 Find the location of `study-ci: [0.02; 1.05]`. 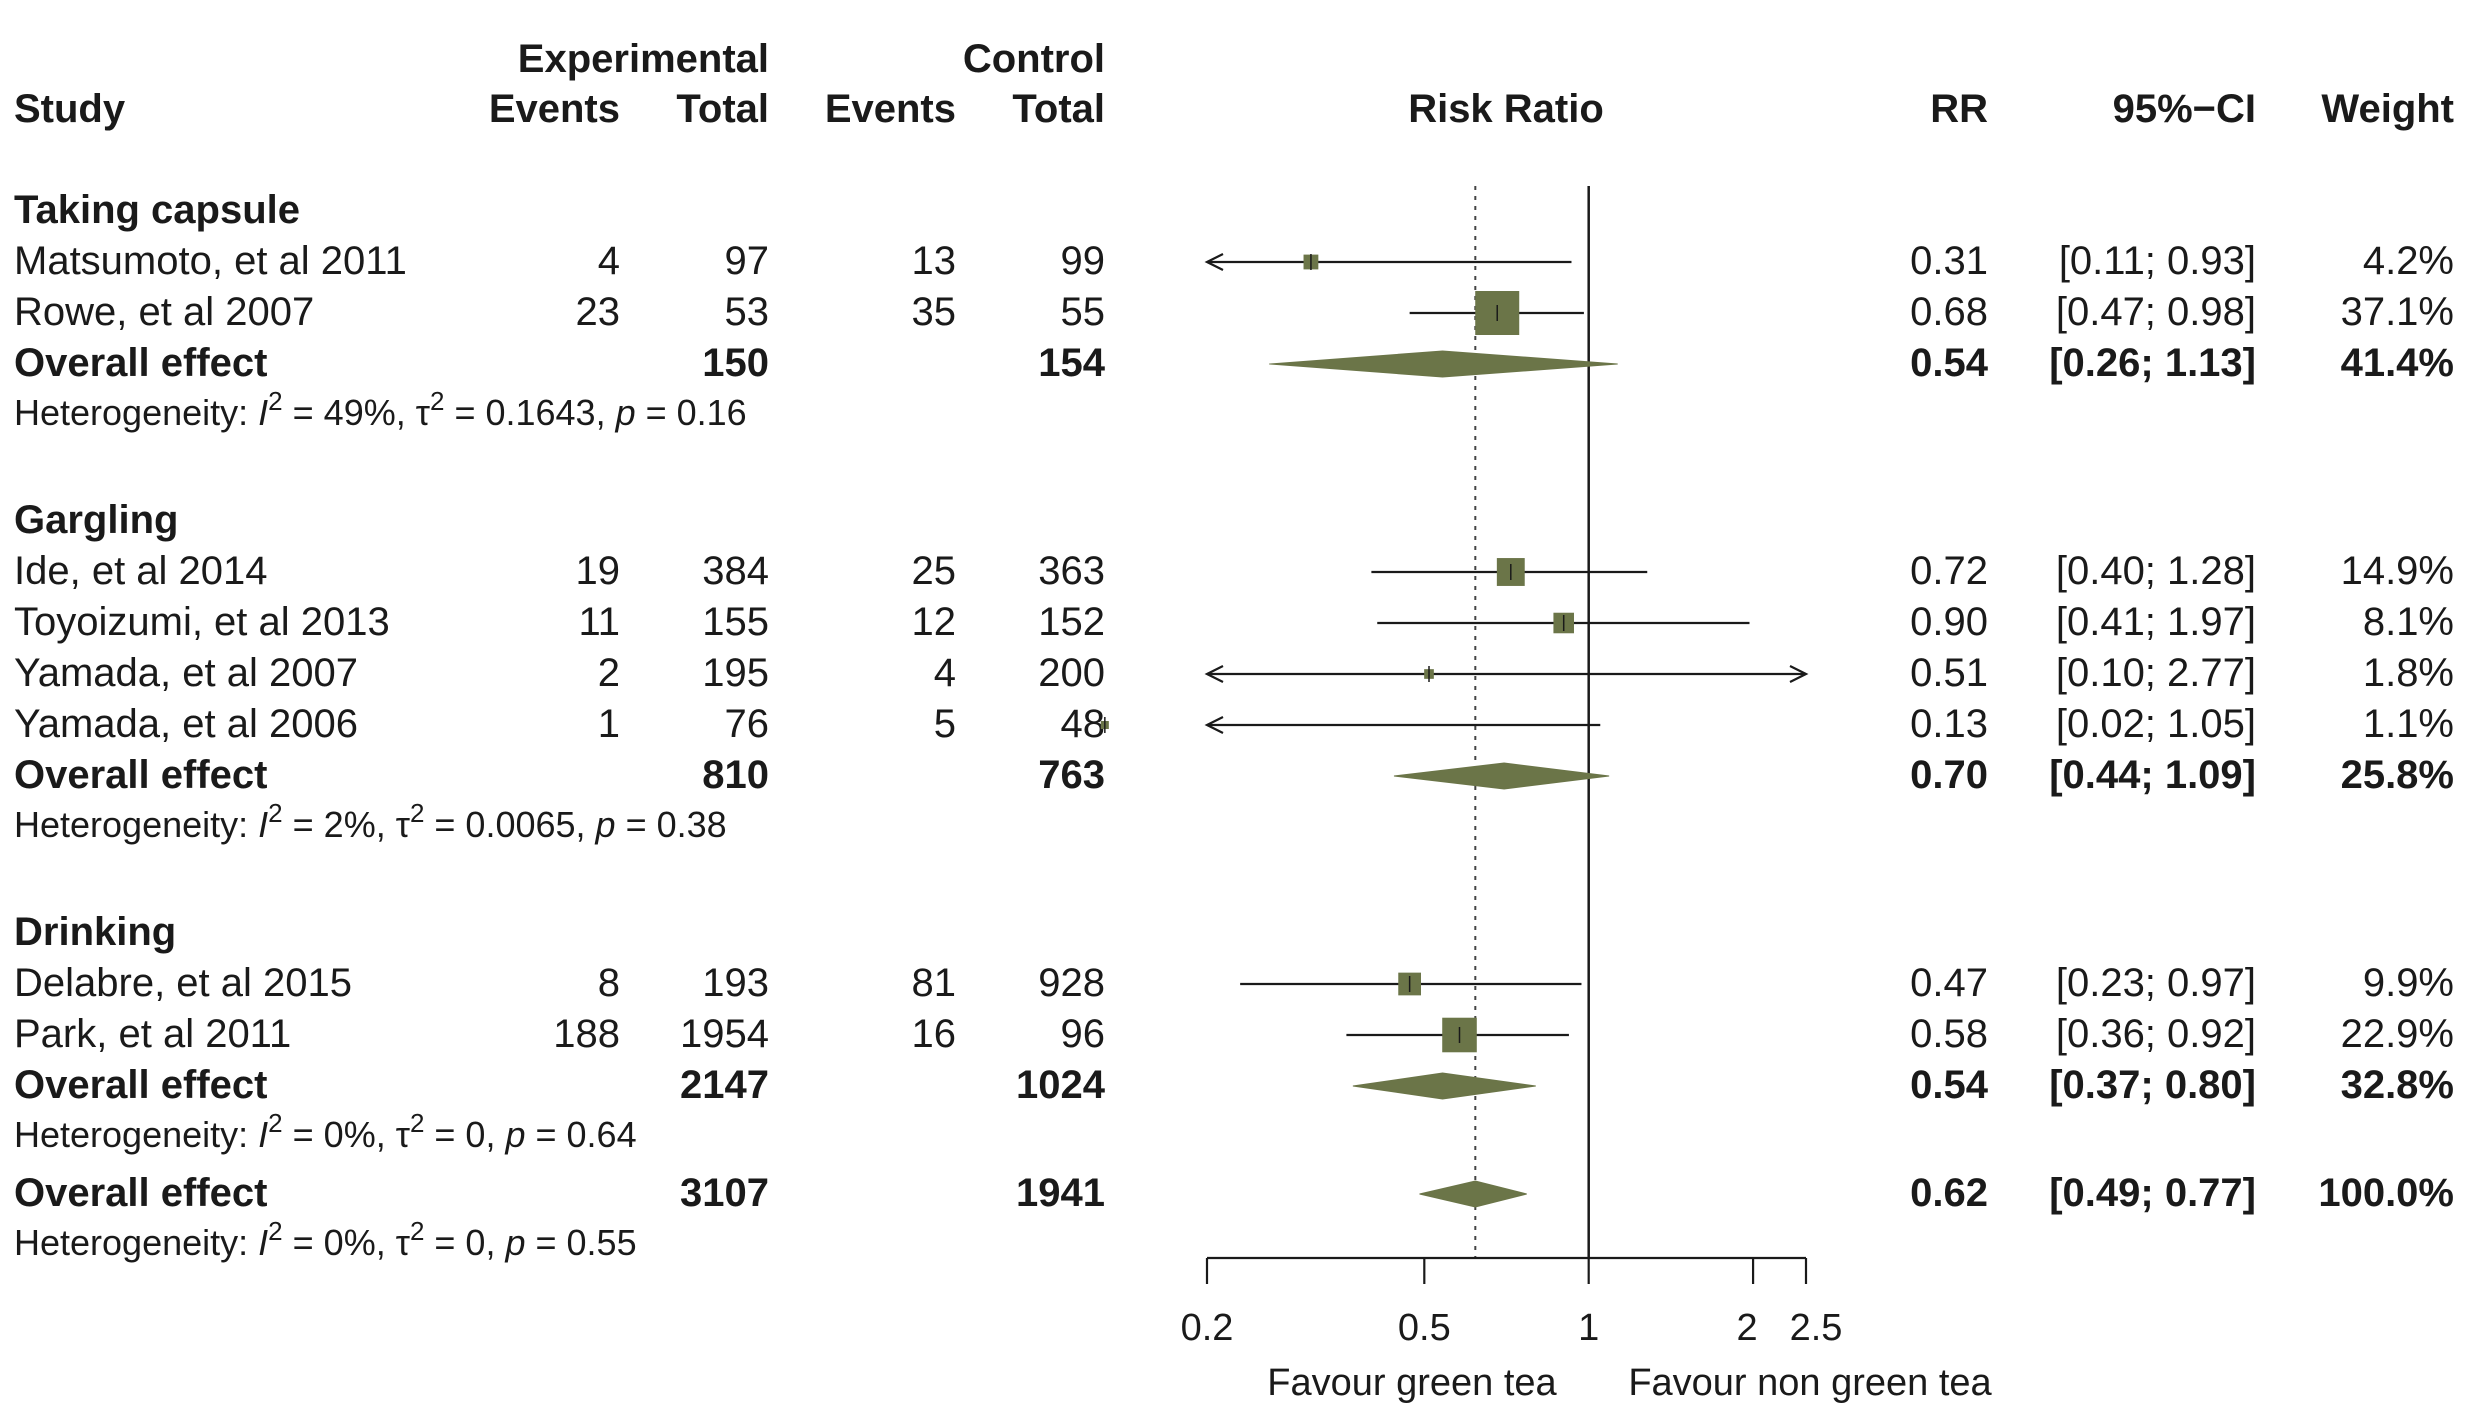

study-ci: [0.02; 1.05] is located at coordinates (2156, 724).